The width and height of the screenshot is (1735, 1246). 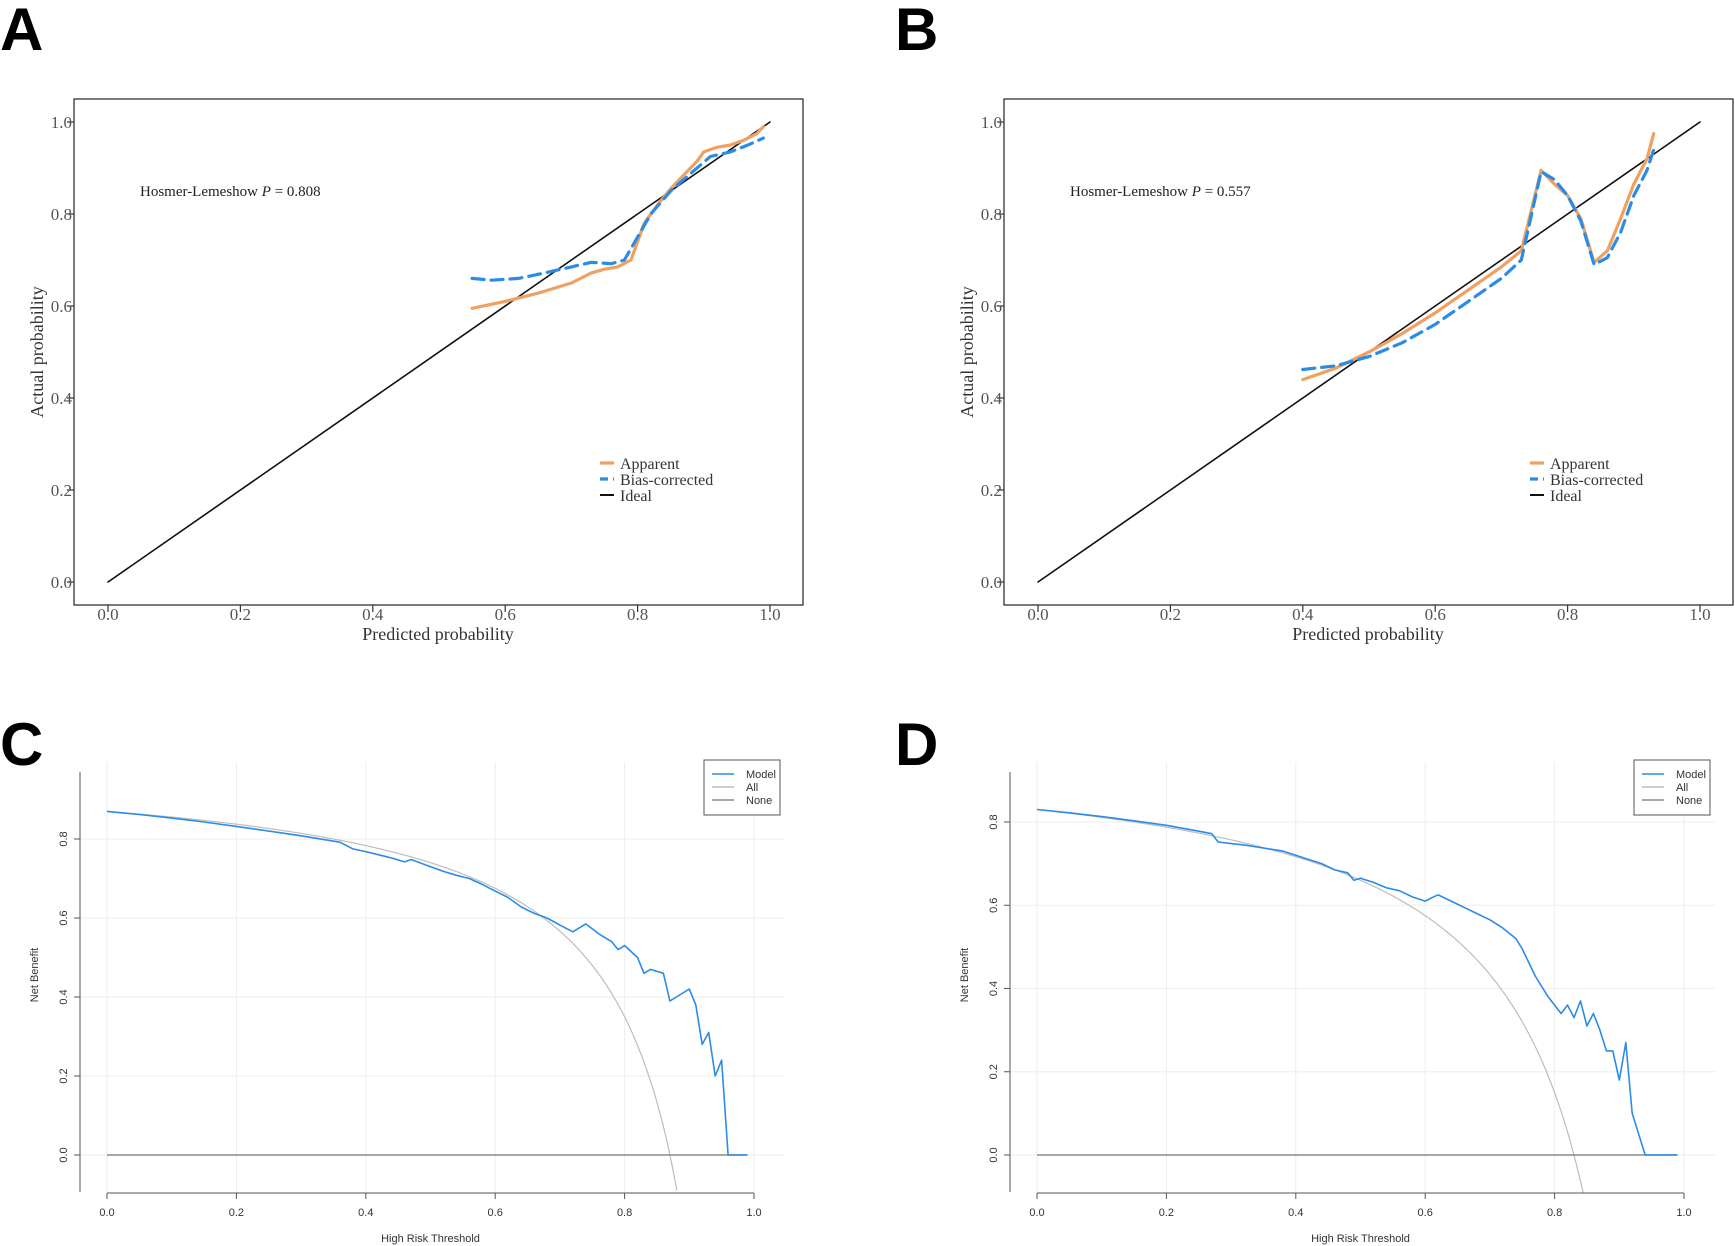 I want to click on panel-letter-d: D, so click(x=916, y=744).